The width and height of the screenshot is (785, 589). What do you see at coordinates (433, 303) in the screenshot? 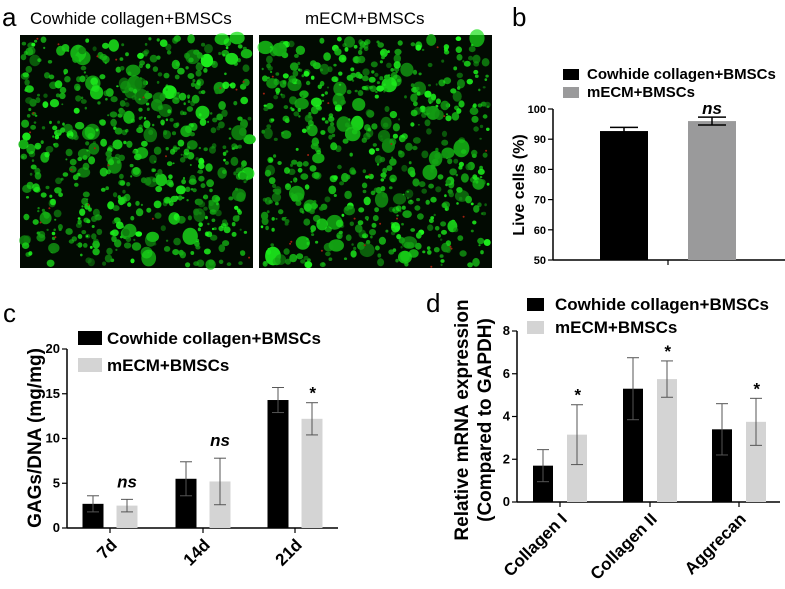
I see `panel-label-d: d` at bounding box center [433, 303].